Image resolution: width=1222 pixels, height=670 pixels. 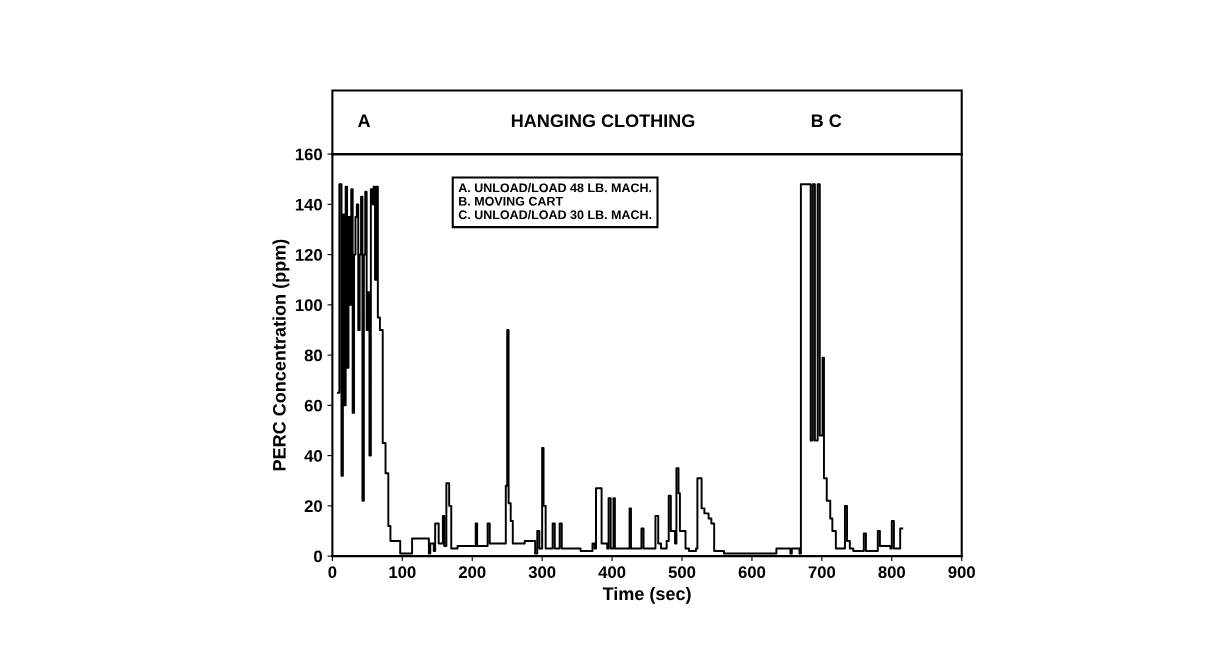 What do you see at coordinates (646, 595) in the screenshot?
I see `x-axis-title: Time (sec)` at bounding box center [646, 595].